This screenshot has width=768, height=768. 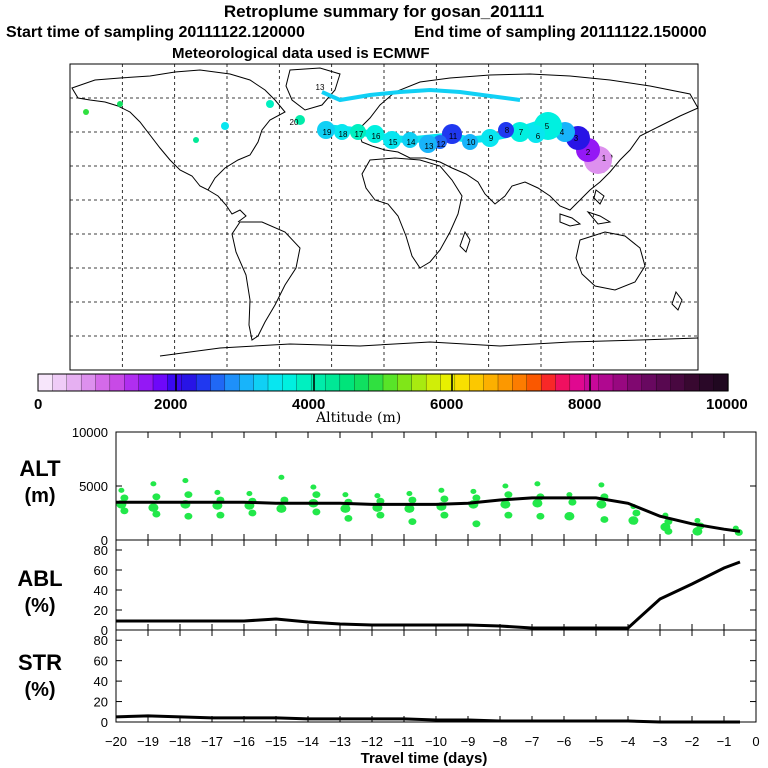 I want to click on plume-number-label: 11, so click(x=453, y=136).